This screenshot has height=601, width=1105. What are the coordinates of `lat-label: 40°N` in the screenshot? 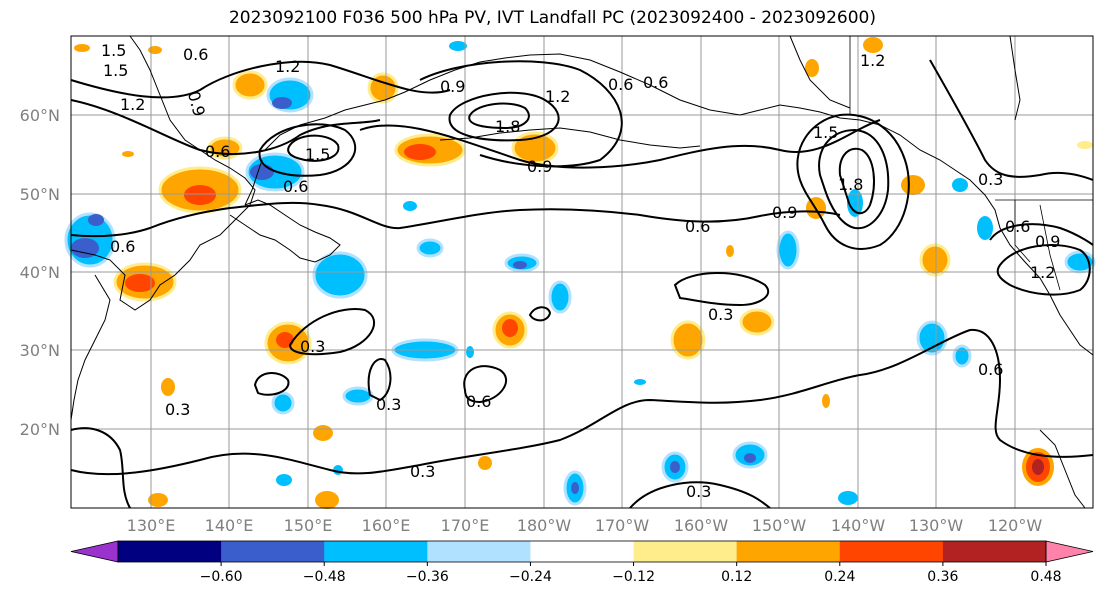 It's located at (40, 272).